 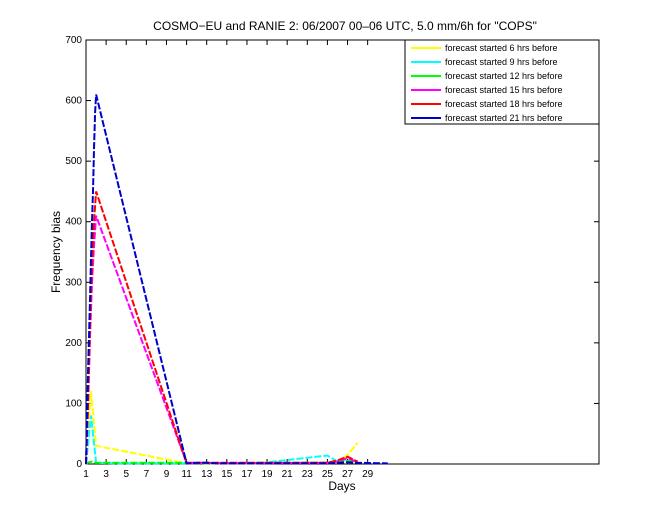 I want to click on legend-label-4: forecast started 15 hrs before, so click(x=504, y=90).